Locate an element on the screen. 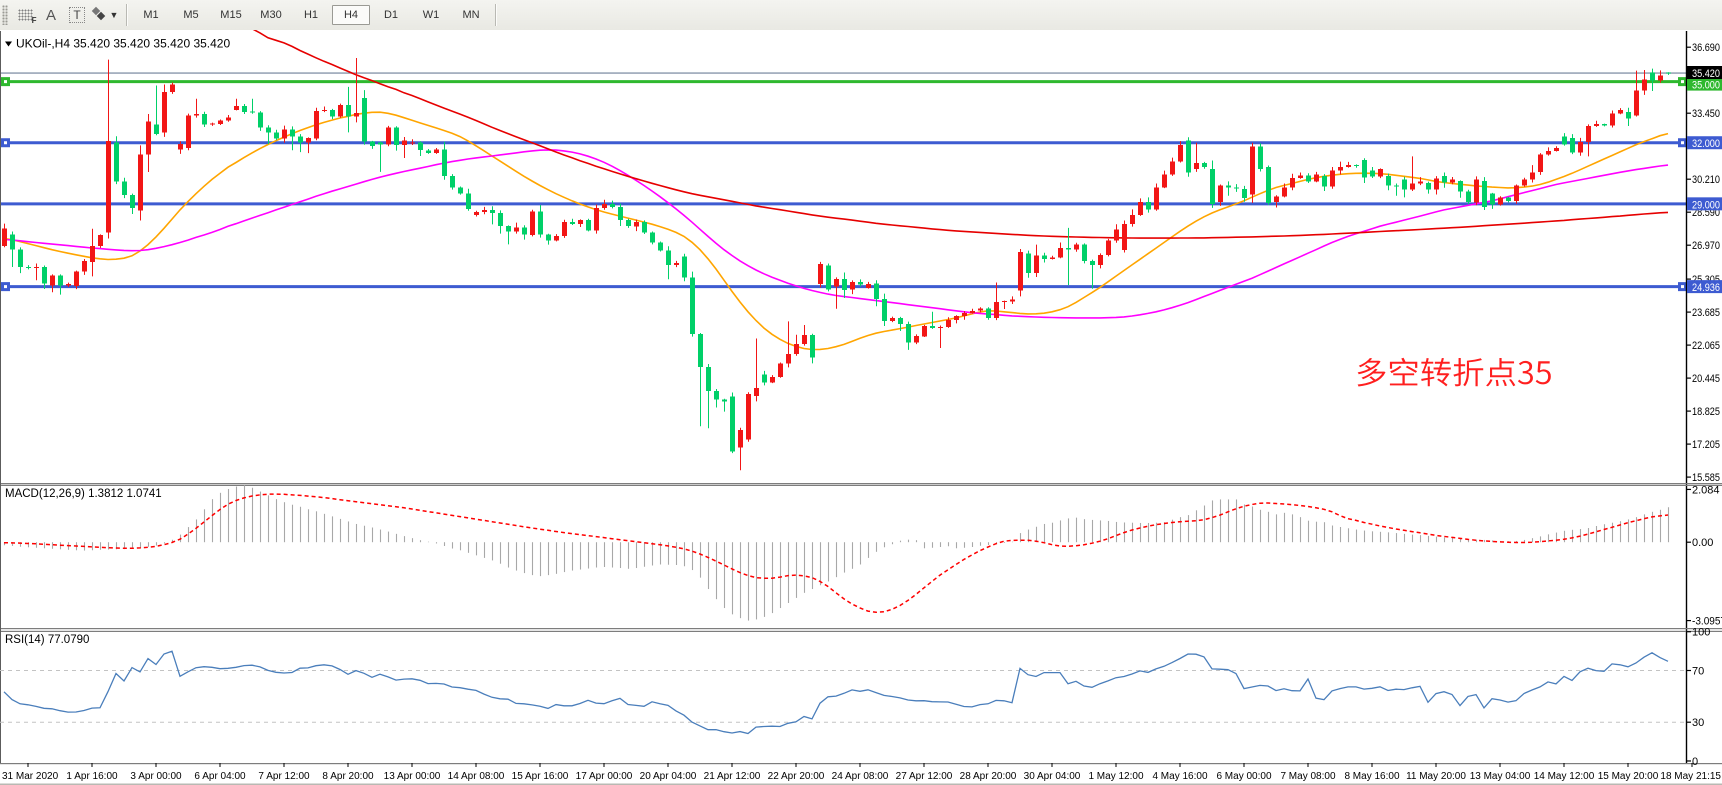 Image resolution: width=1722 pixels, height=785 pixels. chevron-down-icon: ▼ is located at coordinates (114, 15).